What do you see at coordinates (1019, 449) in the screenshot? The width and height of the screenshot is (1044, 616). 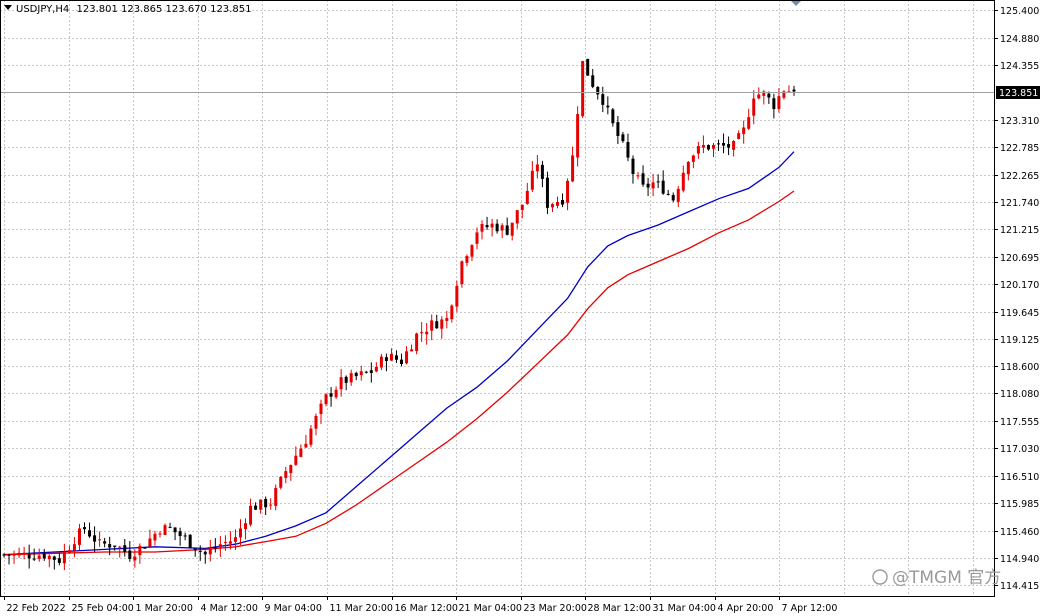 I see `y-tick-label: 117.030` at bounding box center [1019, 449].